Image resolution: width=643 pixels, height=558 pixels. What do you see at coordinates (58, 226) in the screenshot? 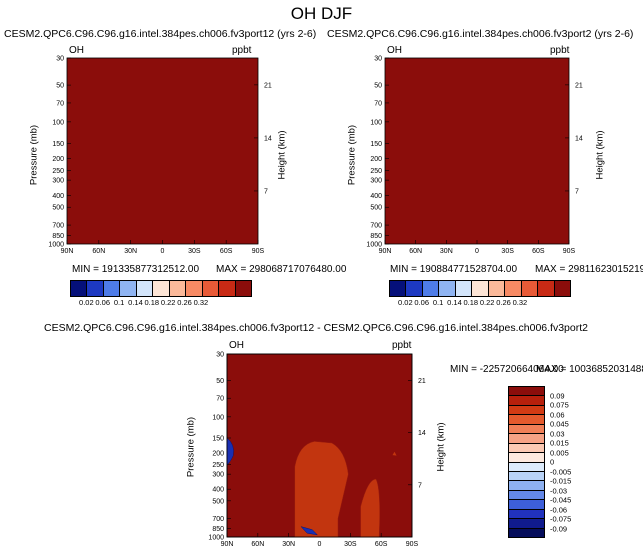
I see `panel1-ytick-label: 700` at bounding box center [58, 226].